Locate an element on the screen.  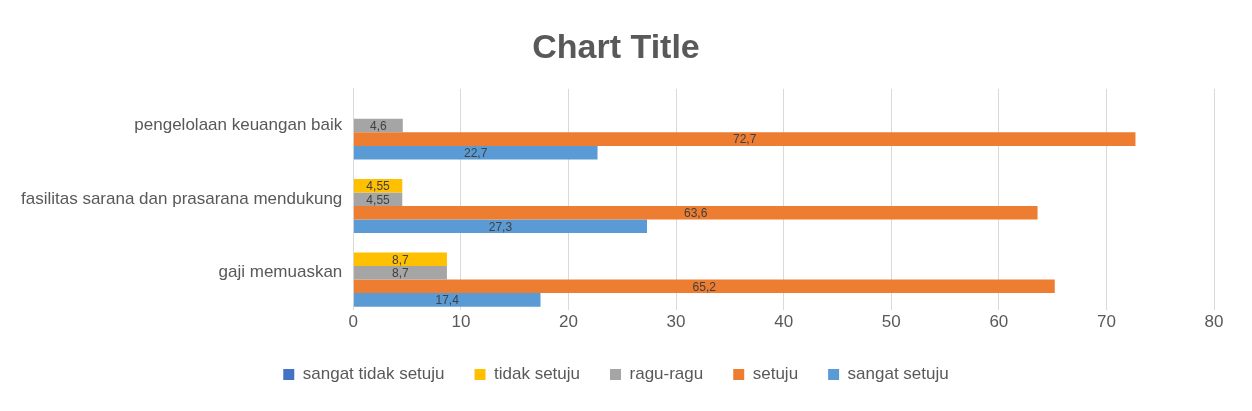
data-label: 63,6 is located at coordinates (696, 213).